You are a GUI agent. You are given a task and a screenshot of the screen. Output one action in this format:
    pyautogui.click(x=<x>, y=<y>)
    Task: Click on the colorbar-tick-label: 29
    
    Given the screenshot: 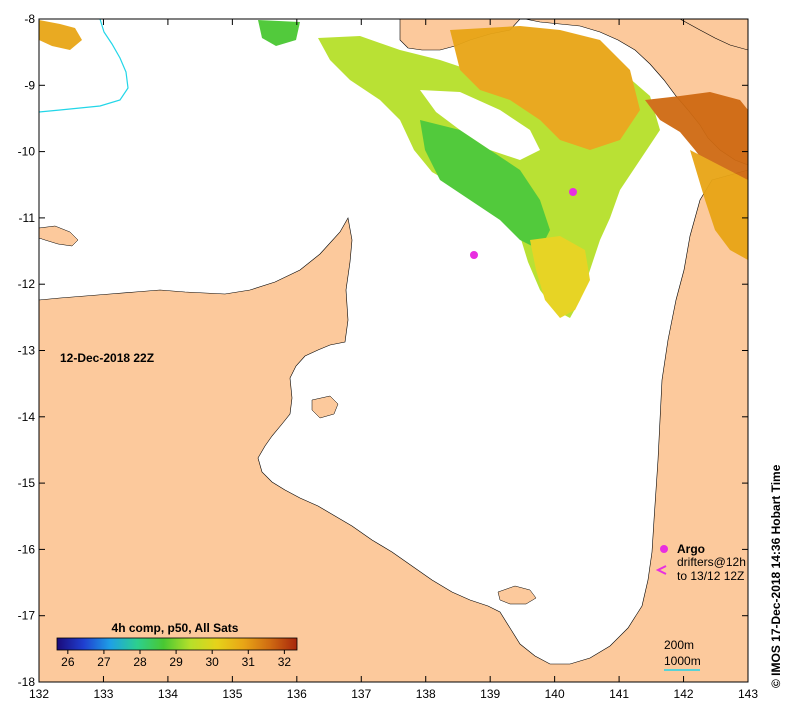 What is the action you would take?
    pyautogui.click(x=176, y=662)
    